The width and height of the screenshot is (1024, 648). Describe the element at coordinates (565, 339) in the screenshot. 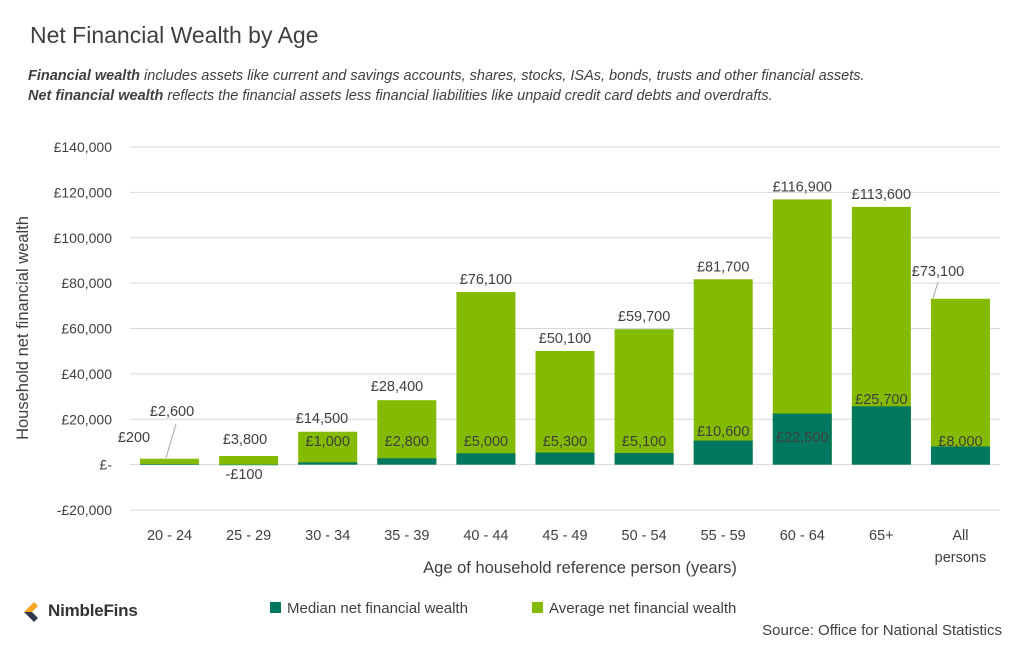

I see `data-label-average: £50,100` at that location.